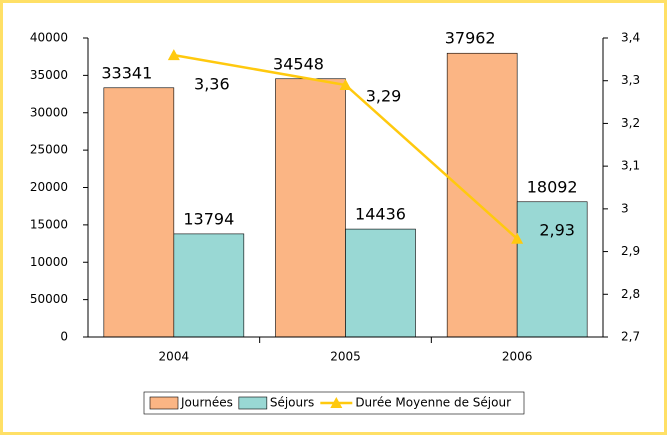 The height and width of the screenshot is (435, 667). I want to click on line-value-label: 3,29, so click(384, 95).